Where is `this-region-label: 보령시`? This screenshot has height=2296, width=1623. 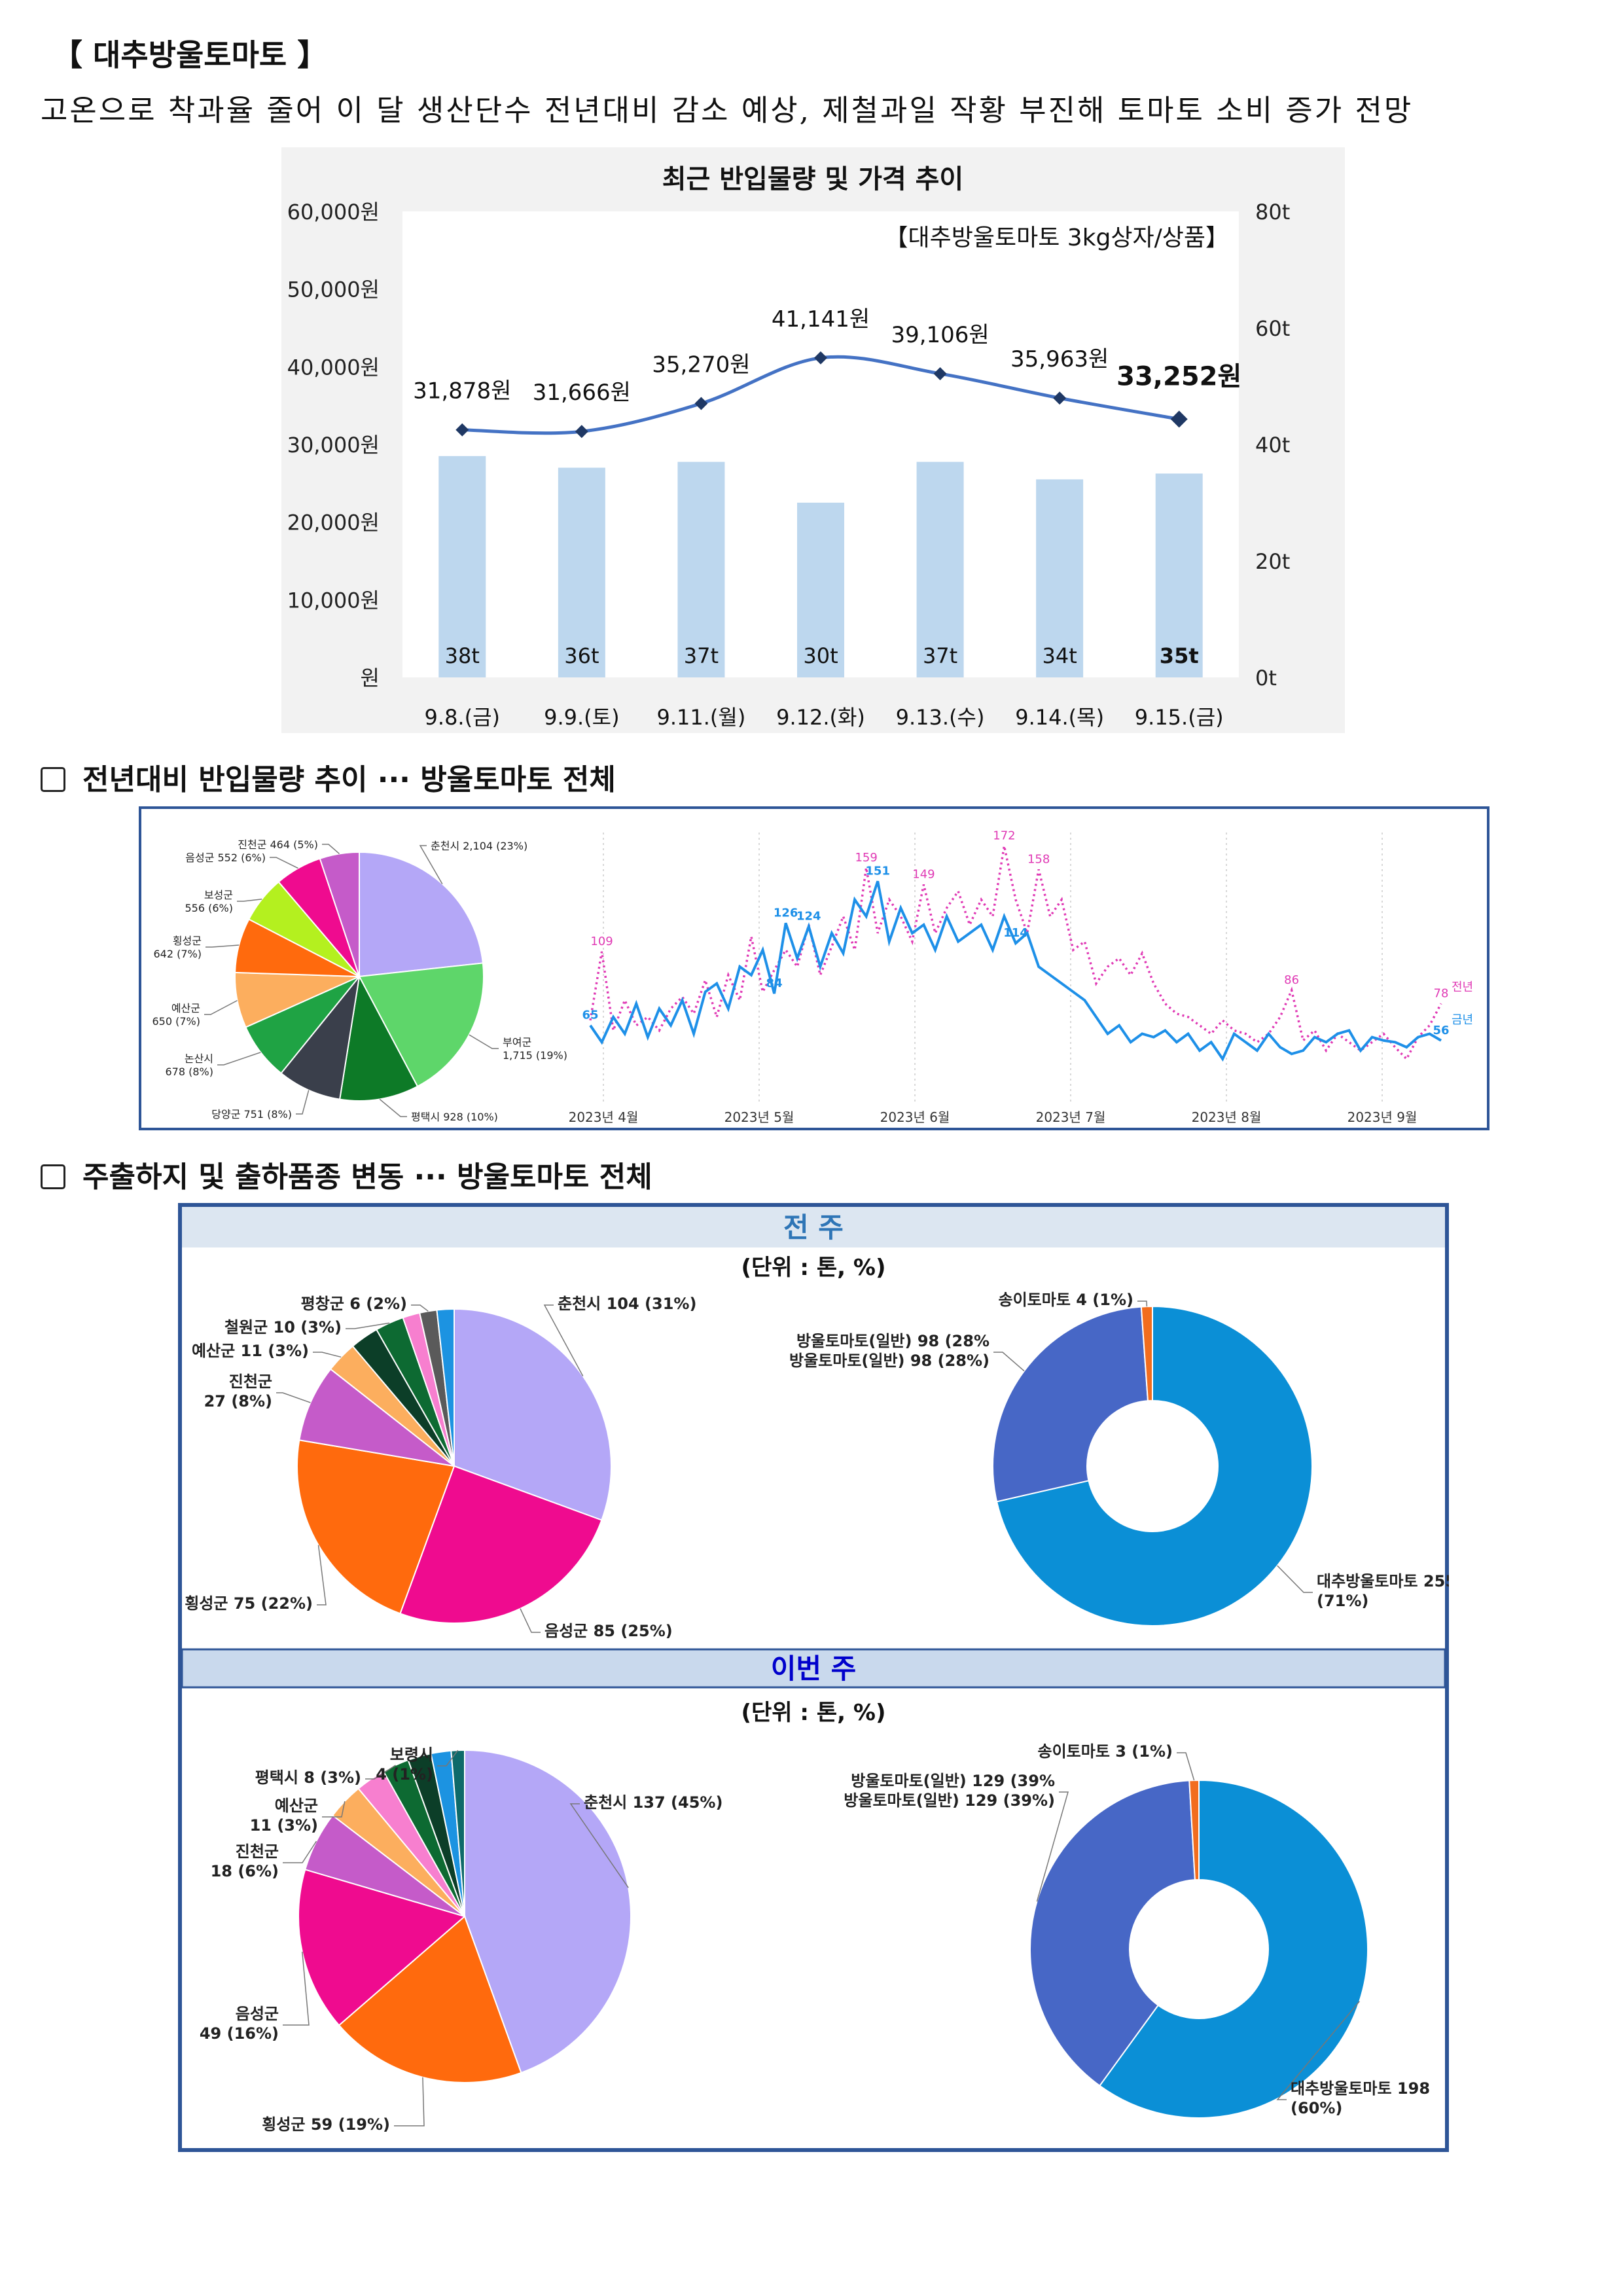
this-region-label: 보령시 is located at coordinates (412, 1755).